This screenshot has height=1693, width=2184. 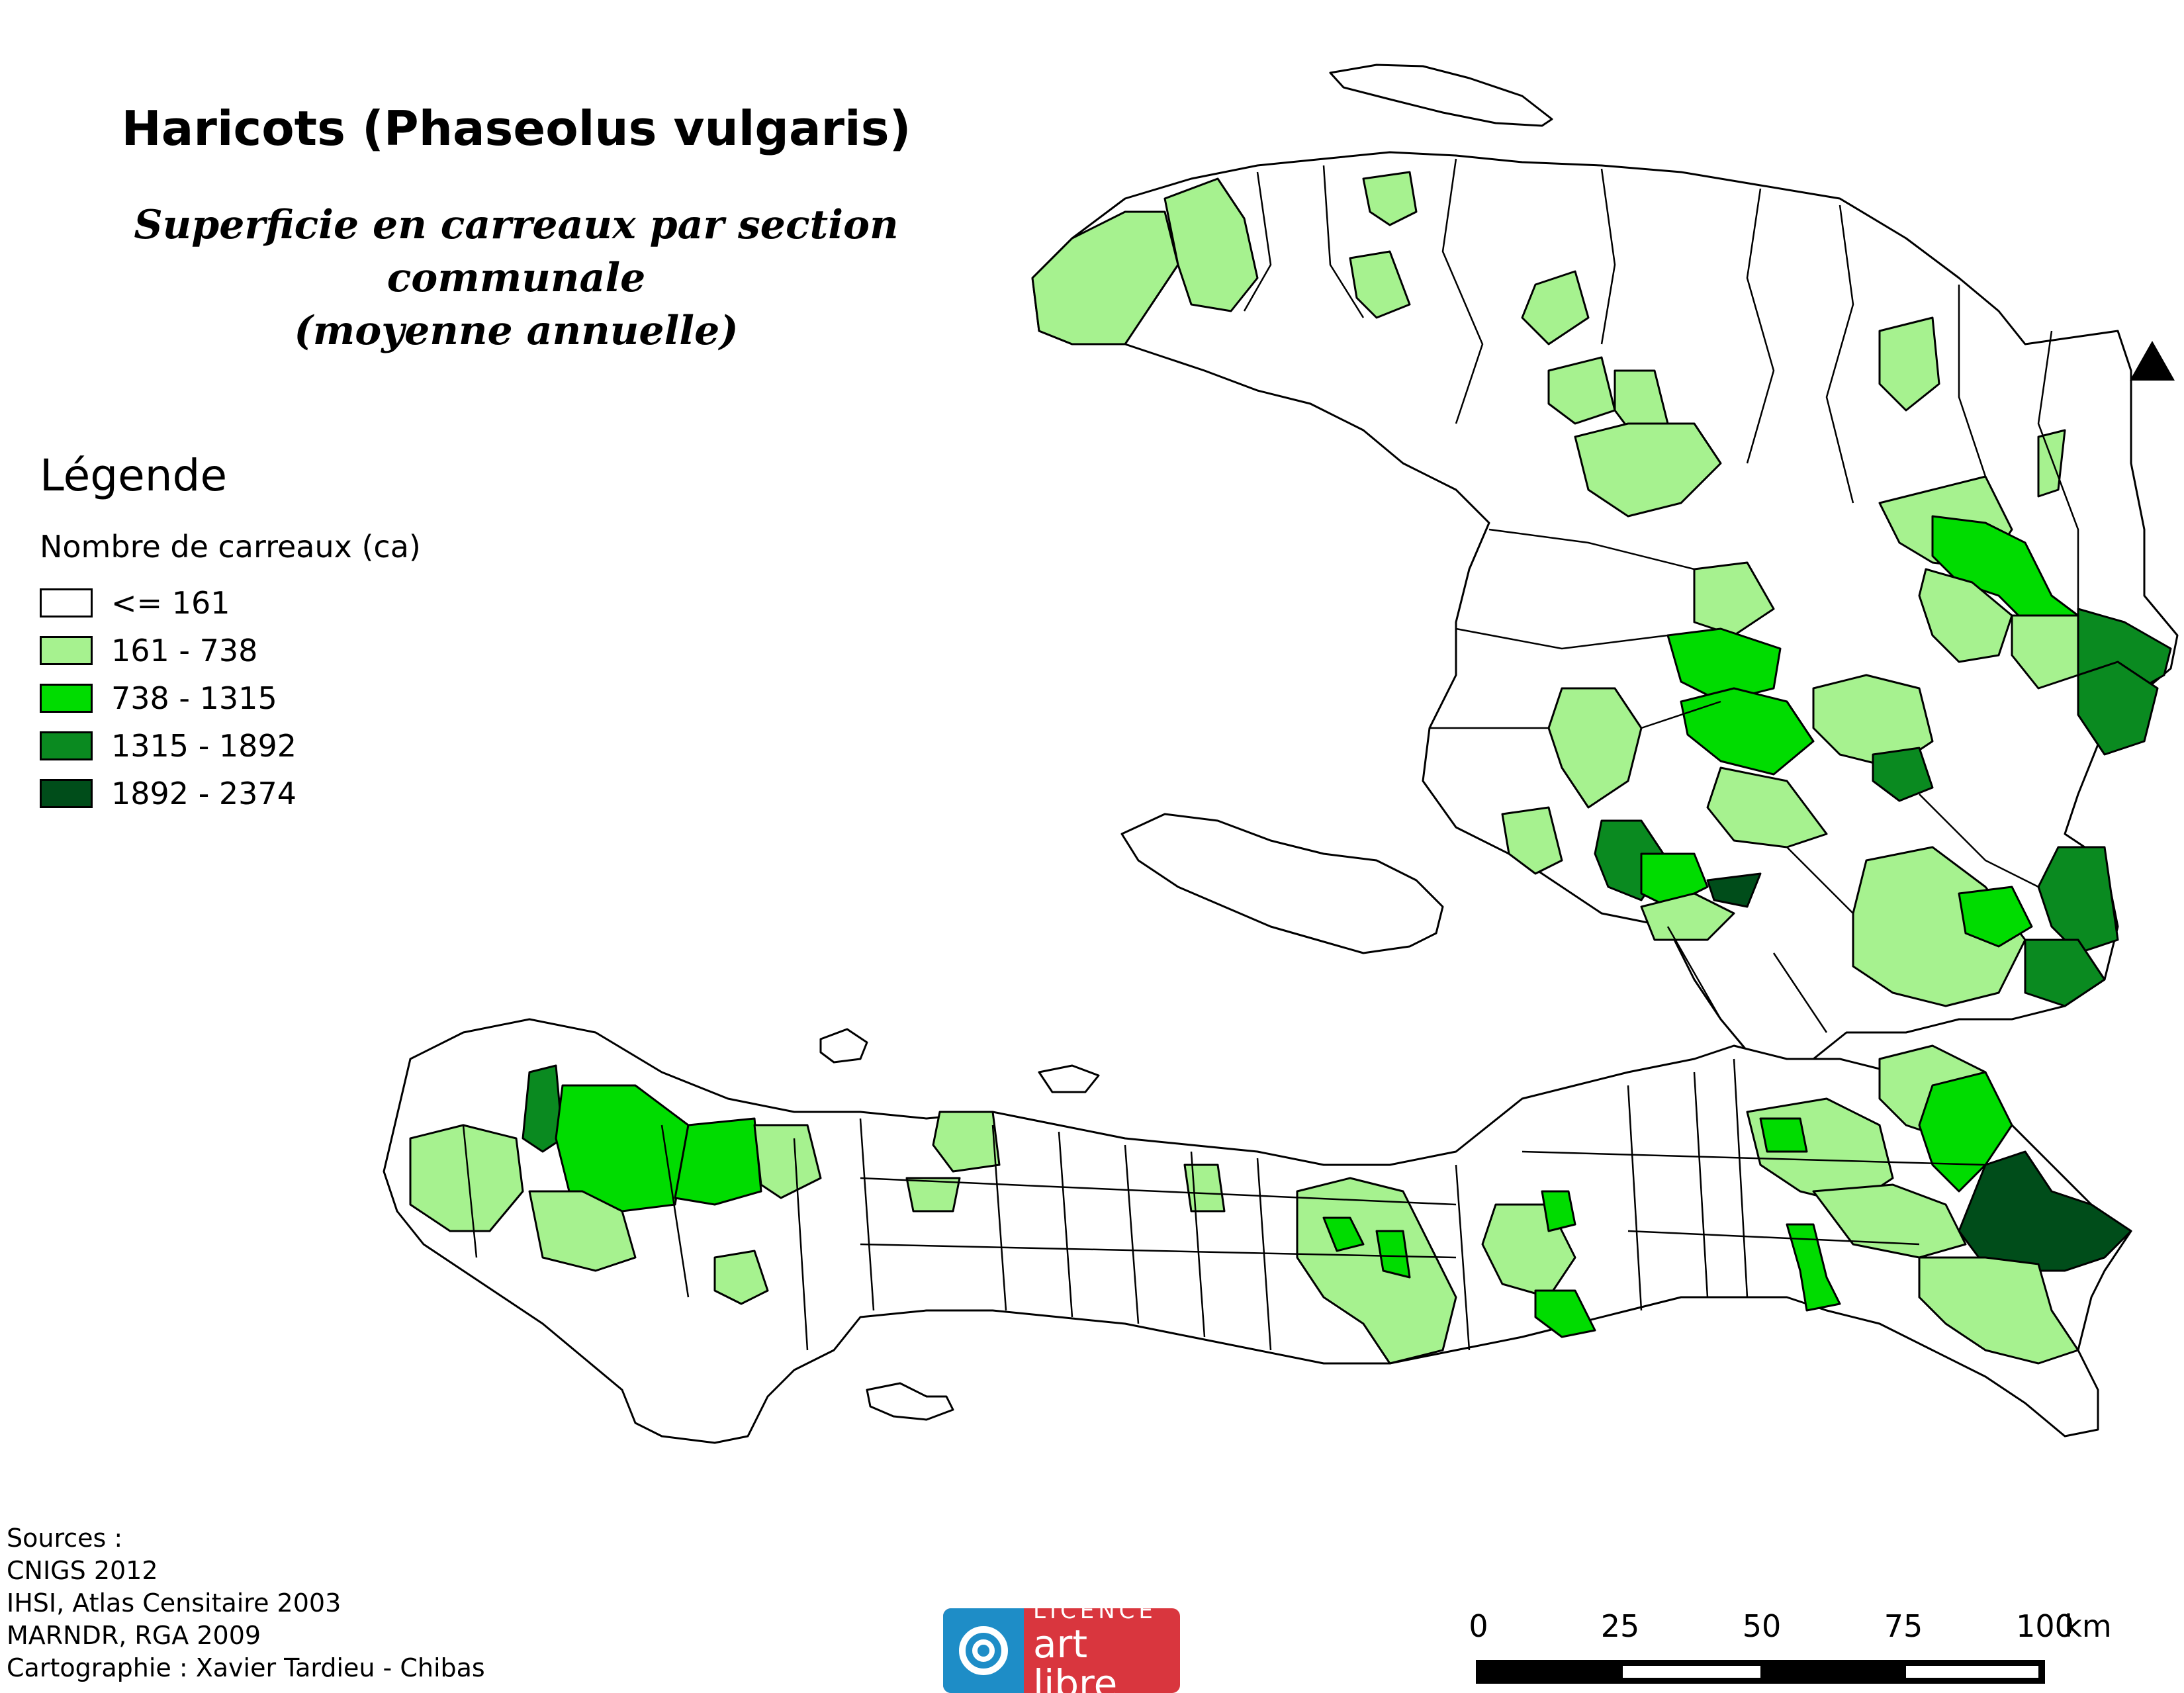 I want to click on legend-item: 1892 - 2374, so click(x=230, y=793).